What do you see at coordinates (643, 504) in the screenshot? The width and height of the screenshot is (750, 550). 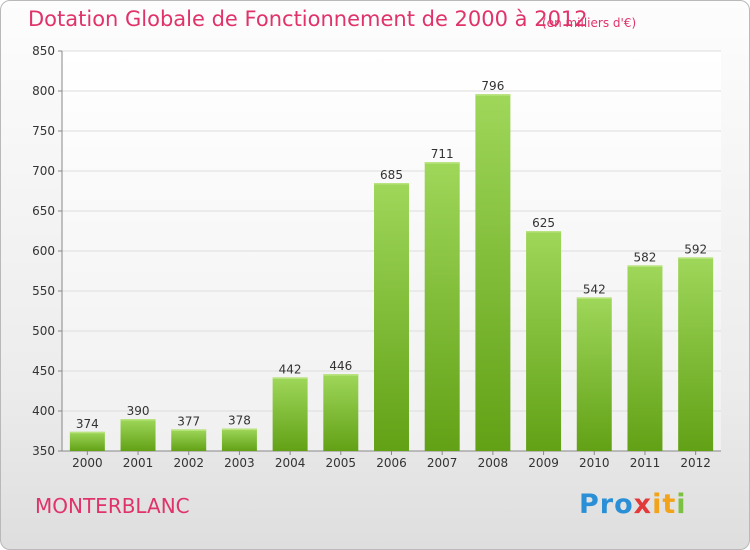 I see `logo-part-2: x` at bounding box center [643, 504].